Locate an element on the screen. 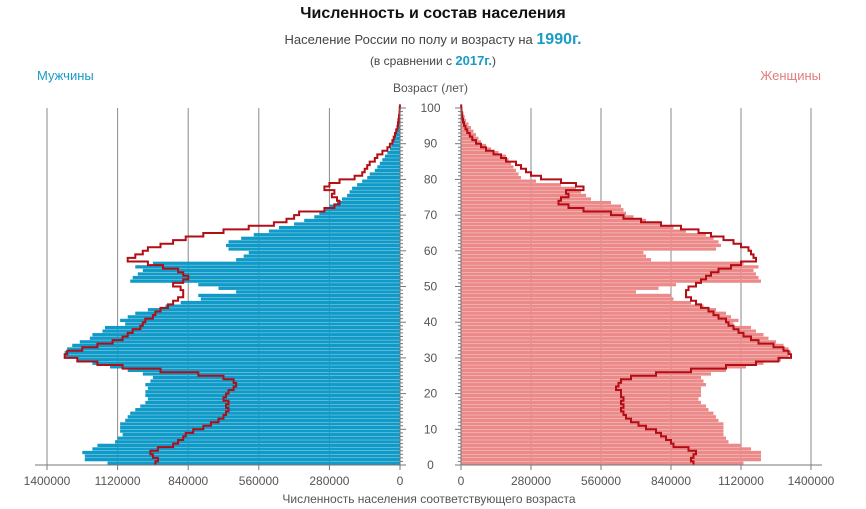 This screenshot has height=509, width=866. chart-title: Численность и состав населения is located at coordinates (433, 13).